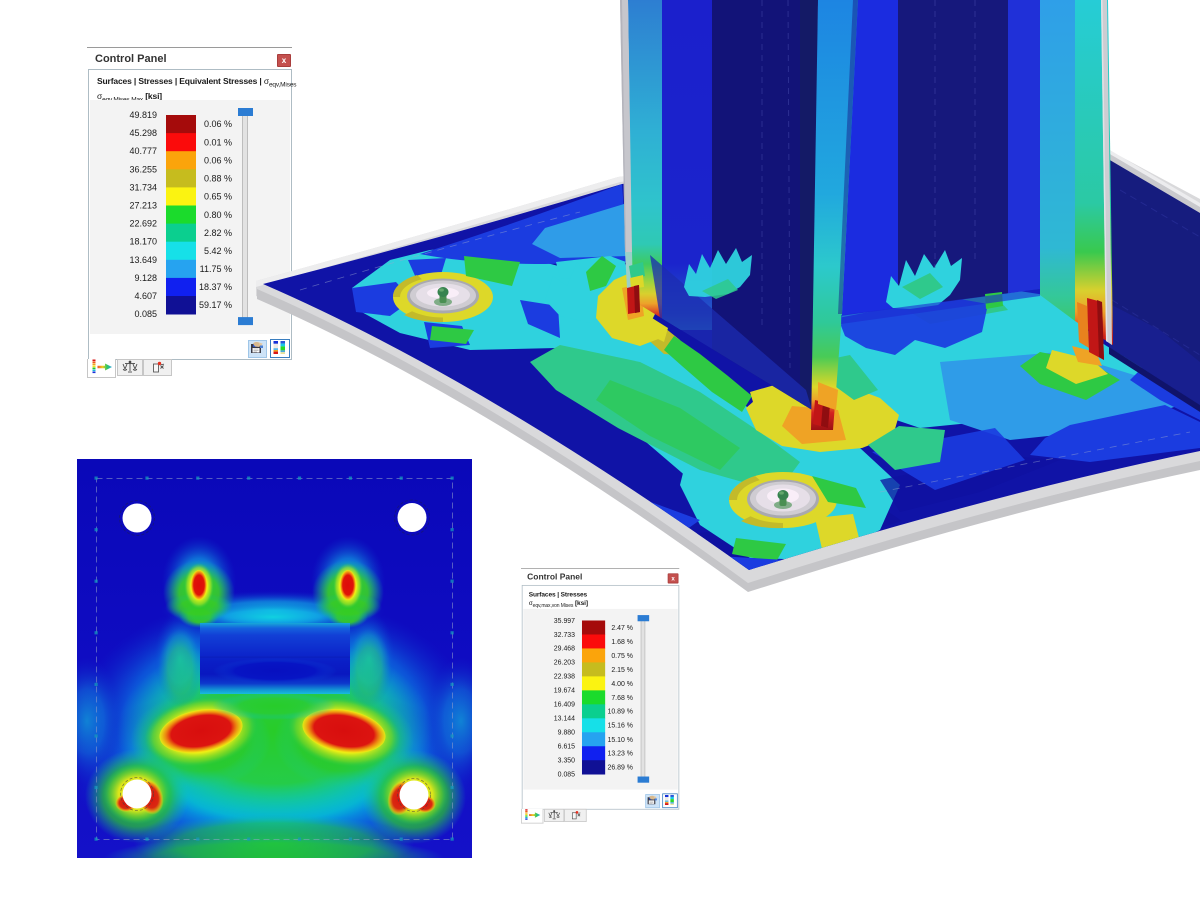  Describe the element at coordinates (145, 278) in the screenshot. I see `svg-text: 9.128` at that location.